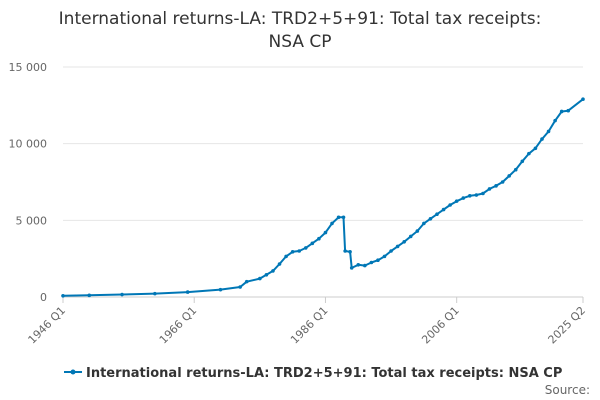  Describe the element at coordinates (309, 325) in the screenshot. I see `x-tick-label: 1986 Q1` at that location.